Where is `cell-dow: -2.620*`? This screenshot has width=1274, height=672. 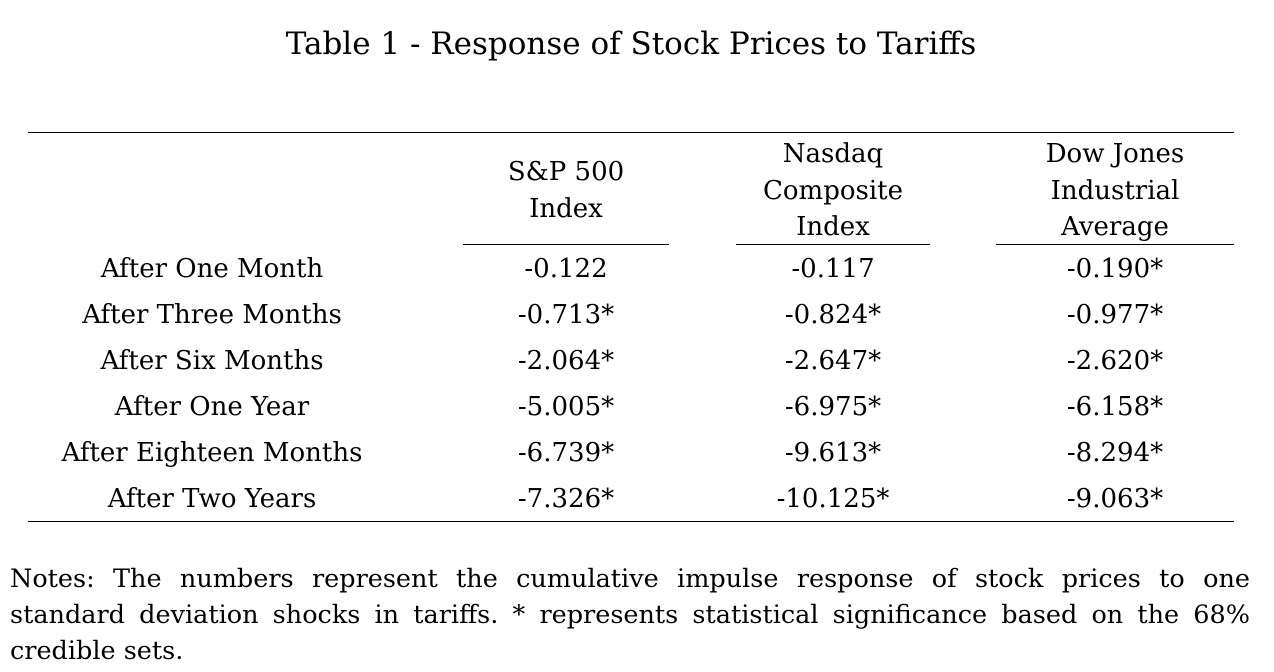
cell-dow: -2.620* is located at coordinates (1115, 361).